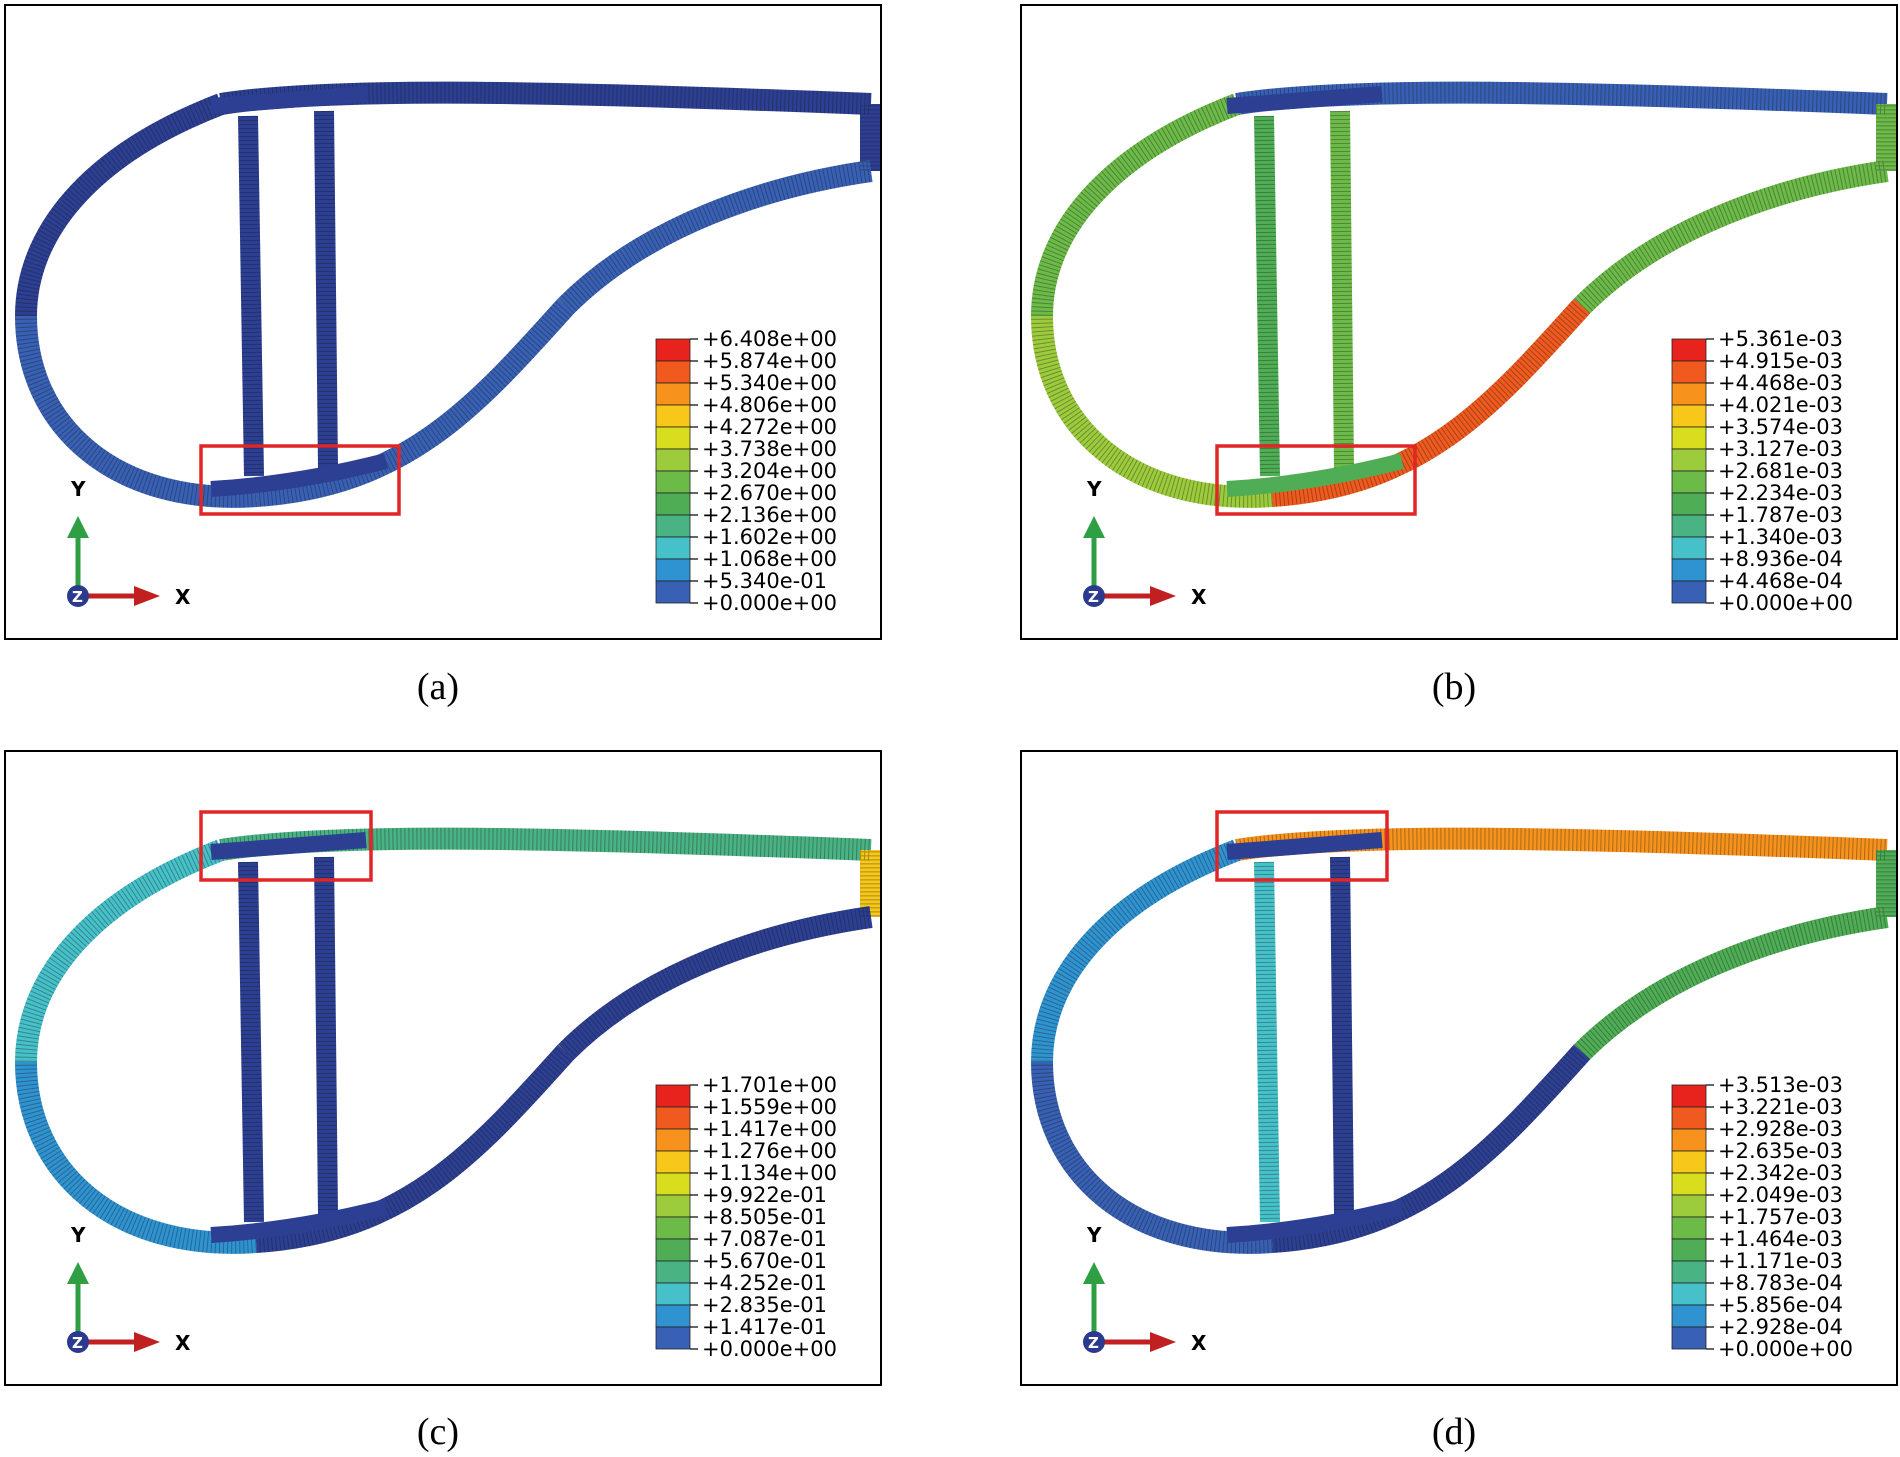 The height and width of the screenshot is (1457, 1900). Describe the element at coordinates (1780, 449) in the screenshot. I see `legend-value: +3.127e-03` at that location.